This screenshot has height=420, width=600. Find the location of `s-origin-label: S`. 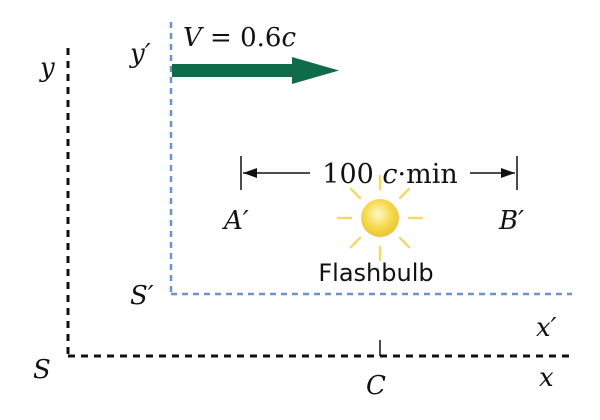

s-origin-label: S is located at coordinates (42, 370).